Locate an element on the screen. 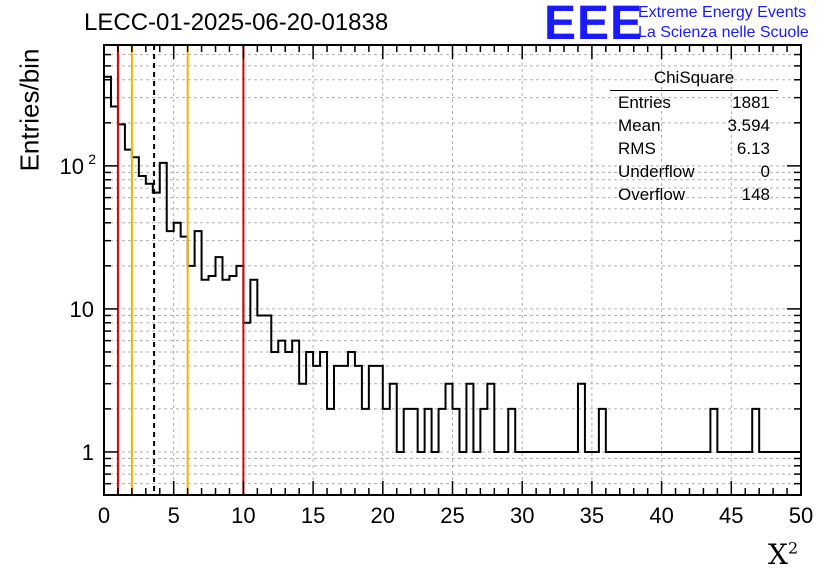 Image resolution: width=836 pixels, height=572 pixels. stats-row-underflow: Underflow 0 is located at coordinates (694, 173).